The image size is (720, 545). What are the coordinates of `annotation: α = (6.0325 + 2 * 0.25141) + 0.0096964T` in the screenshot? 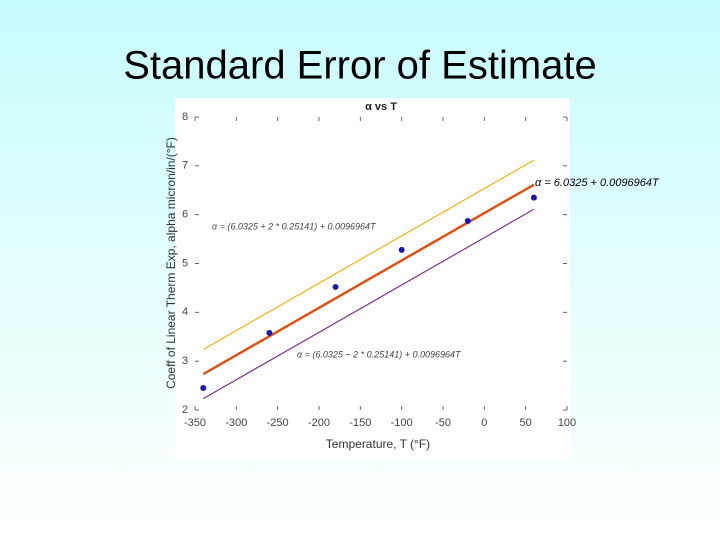 It's located at (294, 226).